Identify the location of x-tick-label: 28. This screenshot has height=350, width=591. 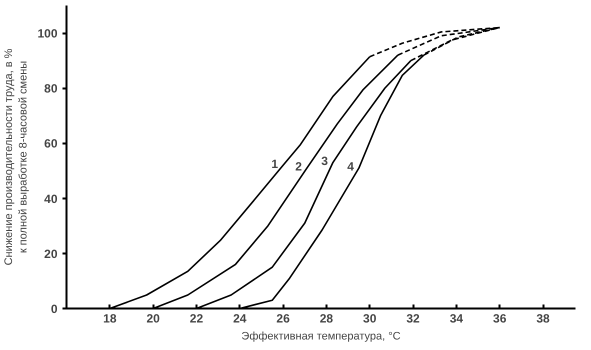
(327, 319).